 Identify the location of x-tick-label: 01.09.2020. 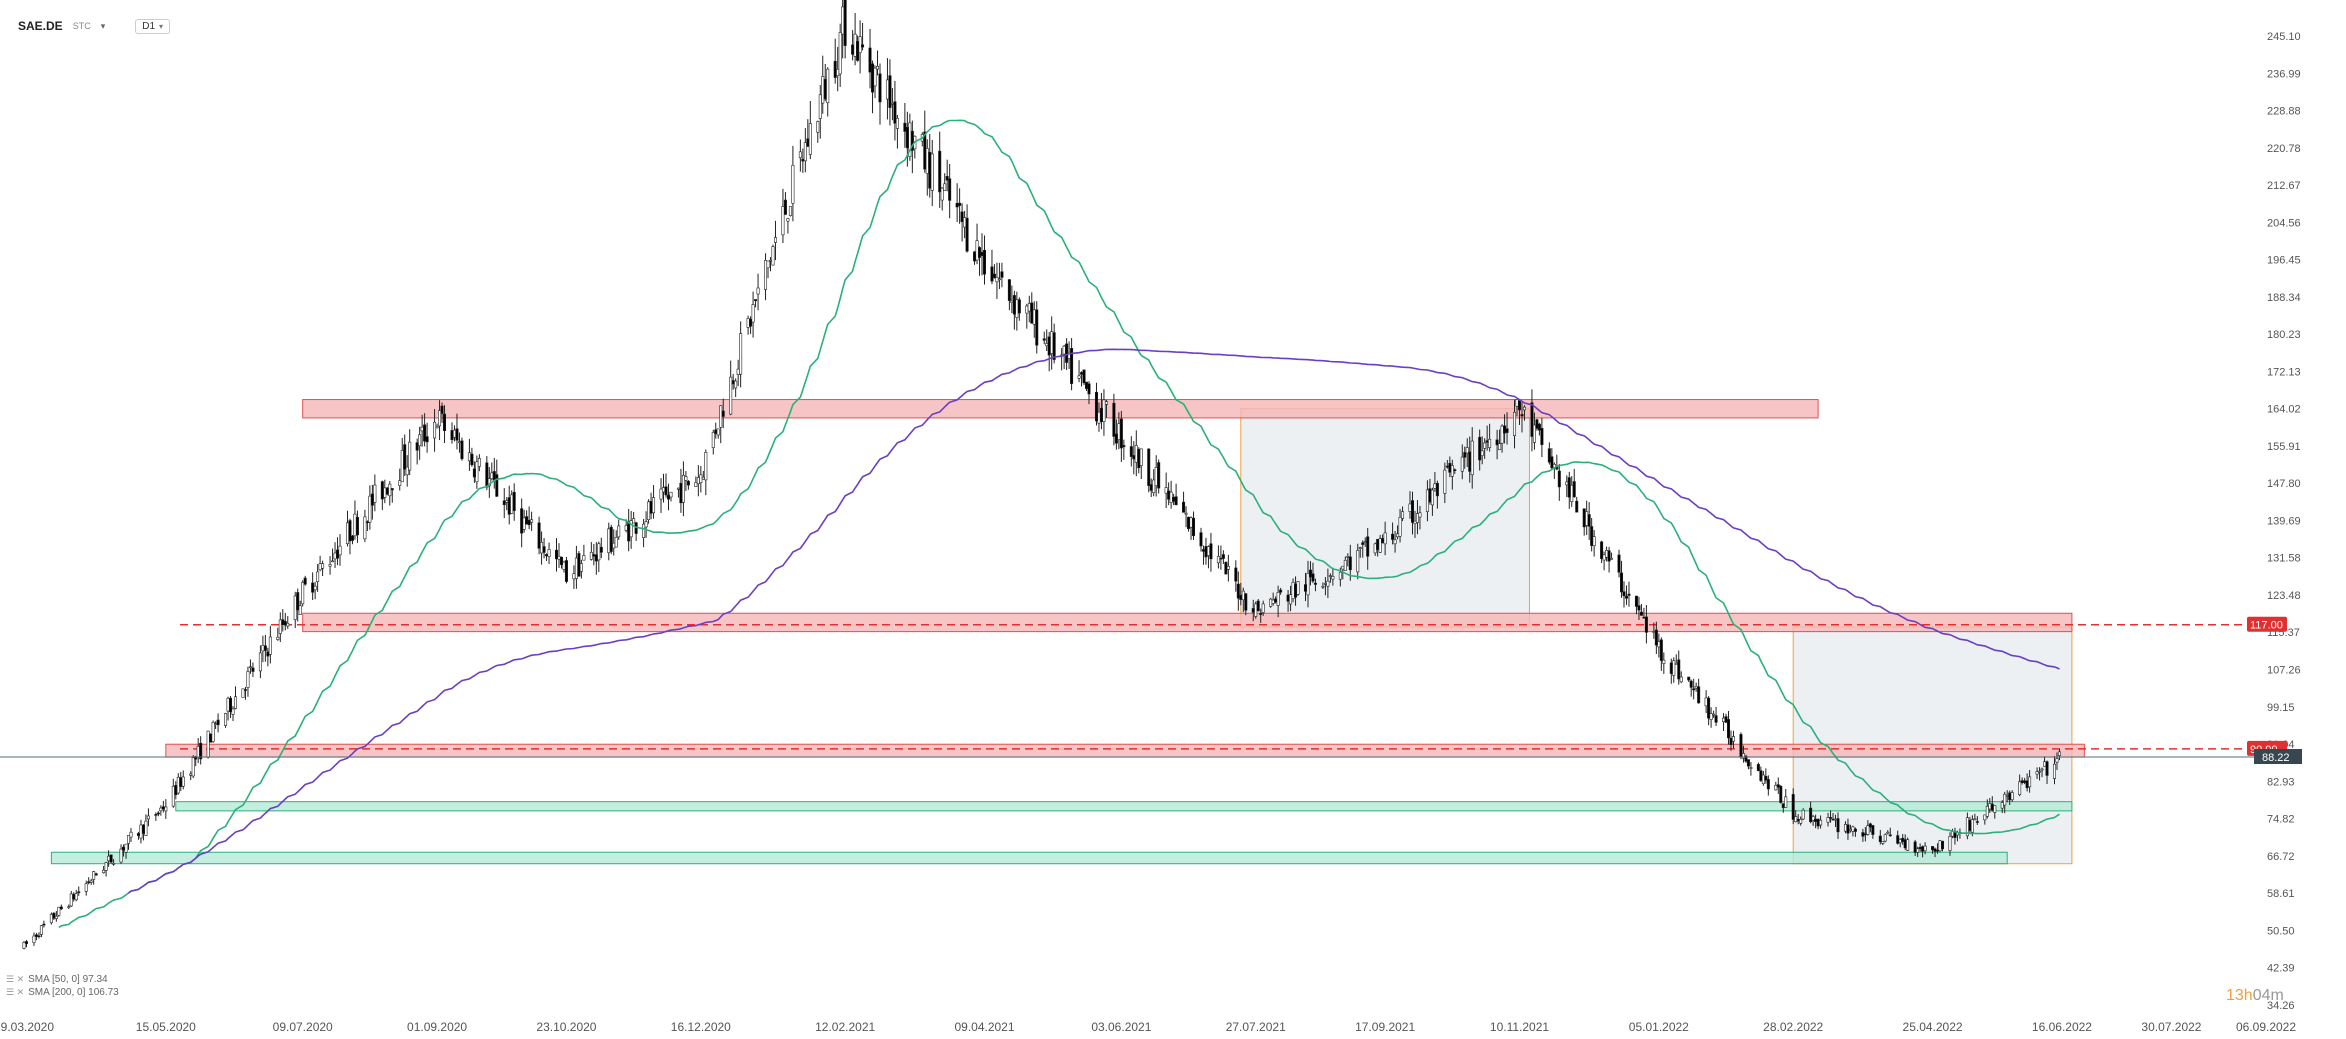
(437, 1027).